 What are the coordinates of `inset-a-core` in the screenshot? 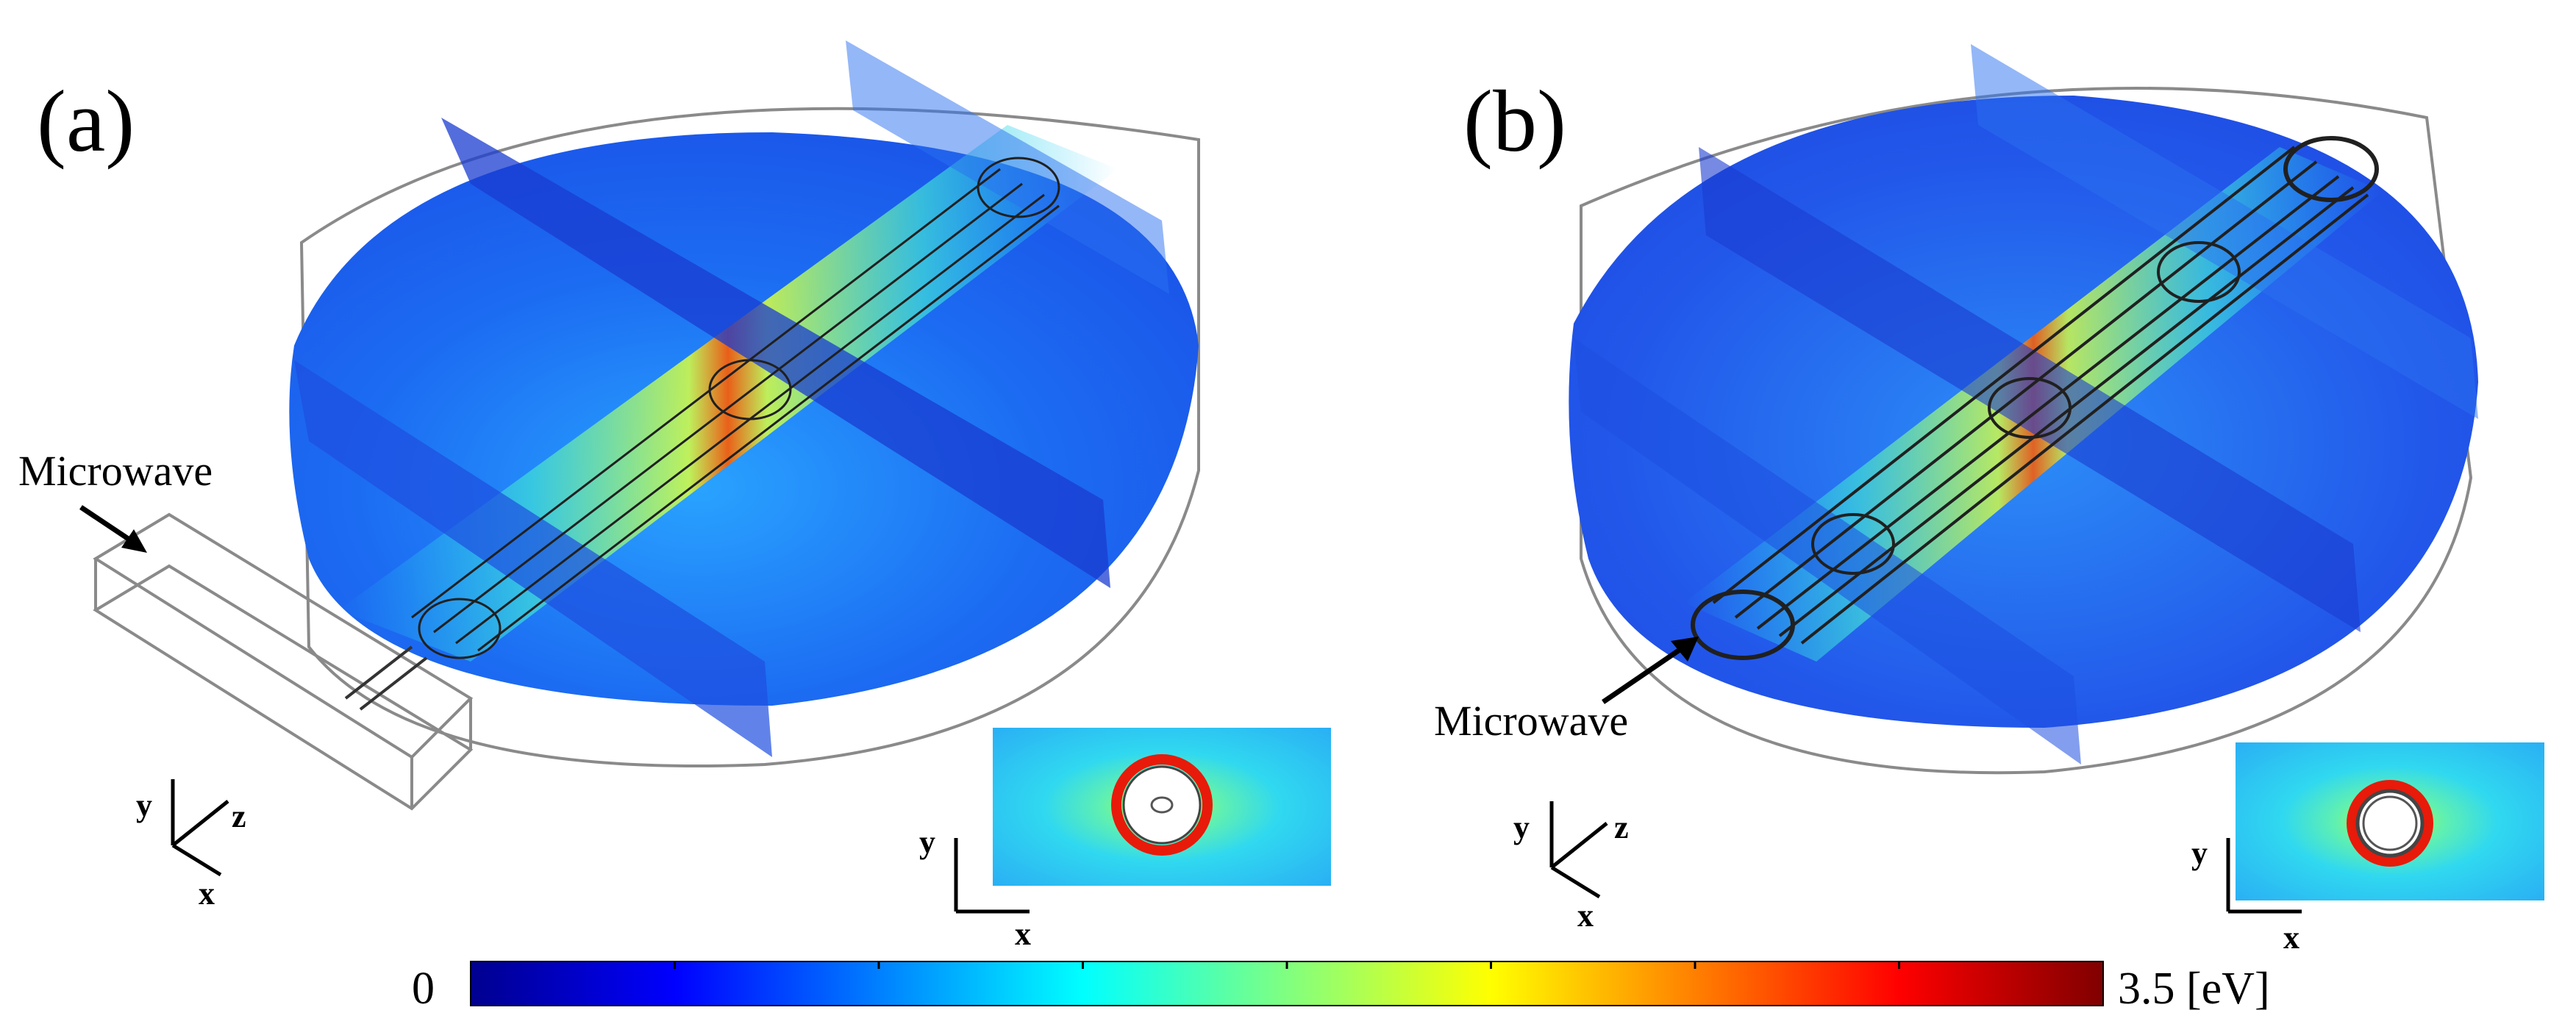 It's located at (1162, 805).